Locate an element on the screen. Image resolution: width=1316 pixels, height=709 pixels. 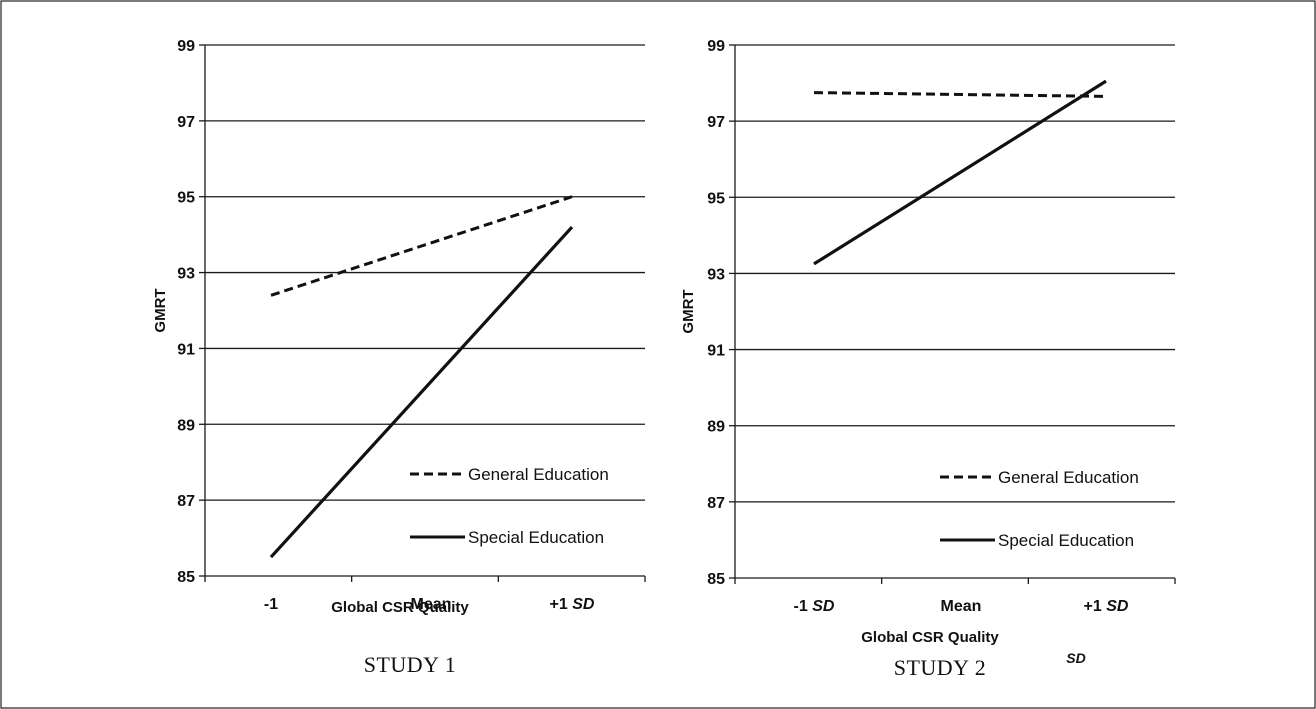
study-title: STUDY 1 is located at coordinates (410, 664).